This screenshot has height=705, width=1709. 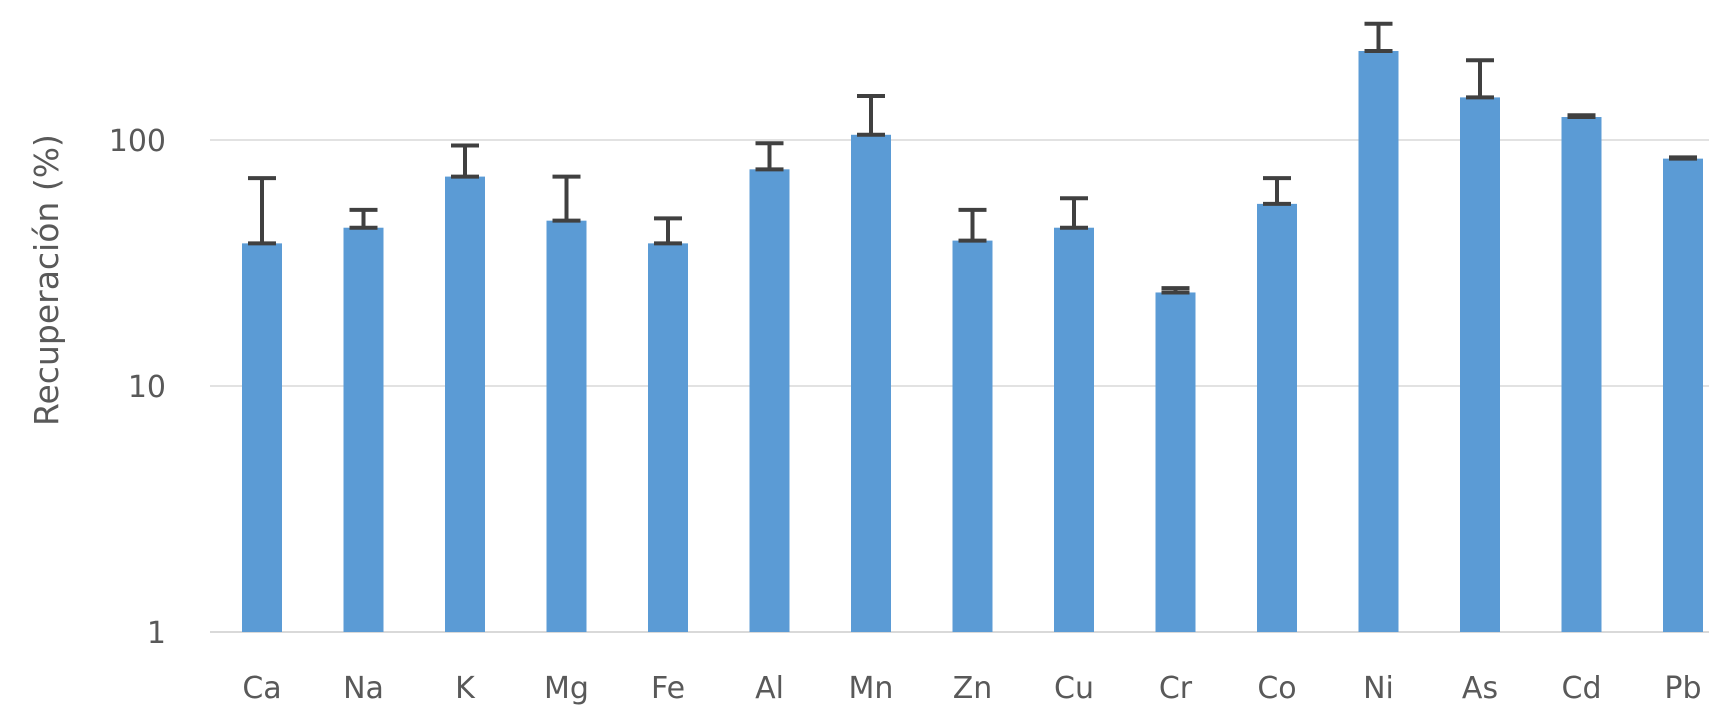 What do you see at coordinates (769, 688) in the screenshot?
I see `x-category-label: Al` at bounding box center [769, 688].